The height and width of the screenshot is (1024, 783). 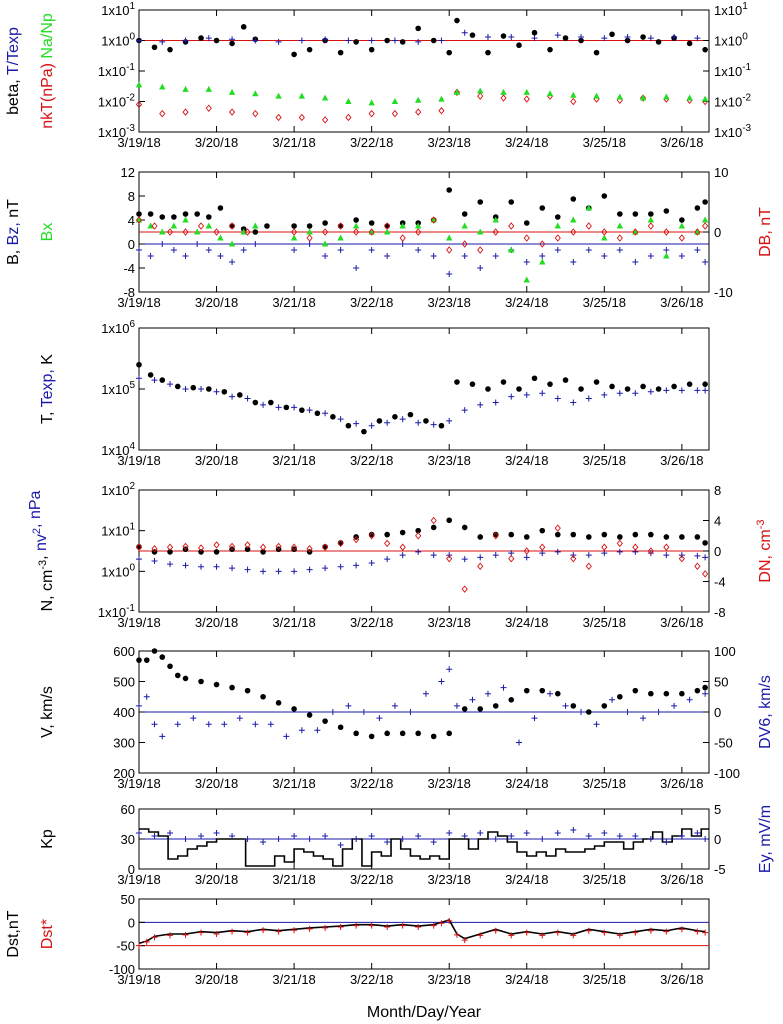 What do you see at coordinates (422, 93) in the screenshot?
I see `series-Na/Np` at bounding box center [422, 93].